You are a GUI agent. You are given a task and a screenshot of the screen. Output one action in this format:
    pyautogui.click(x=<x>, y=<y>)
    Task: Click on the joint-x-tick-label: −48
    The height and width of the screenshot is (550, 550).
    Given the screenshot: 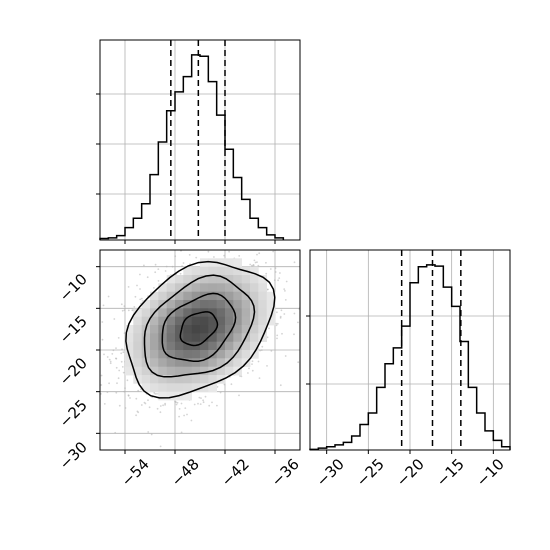 What is the action you would take?
    pyautogui.click(x=185, y=472)
    